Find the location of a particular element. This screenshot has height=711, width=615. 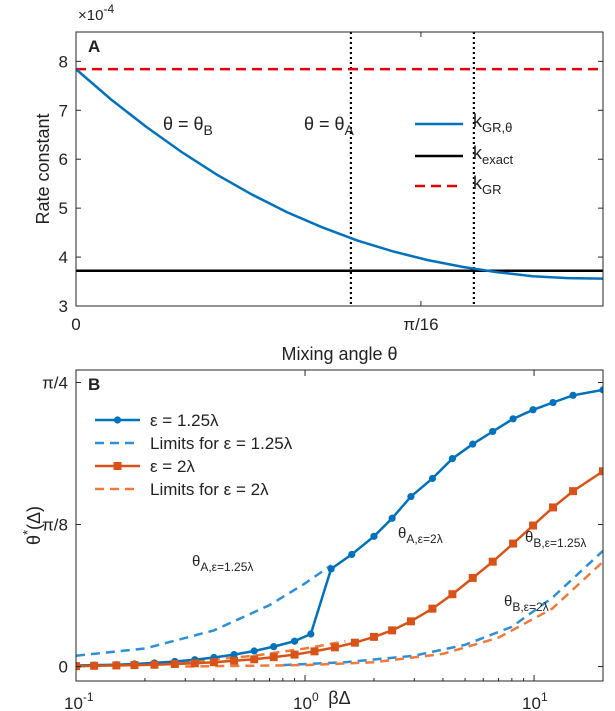

vline-label-1: θ = θA is located at coordinates (329, 126).